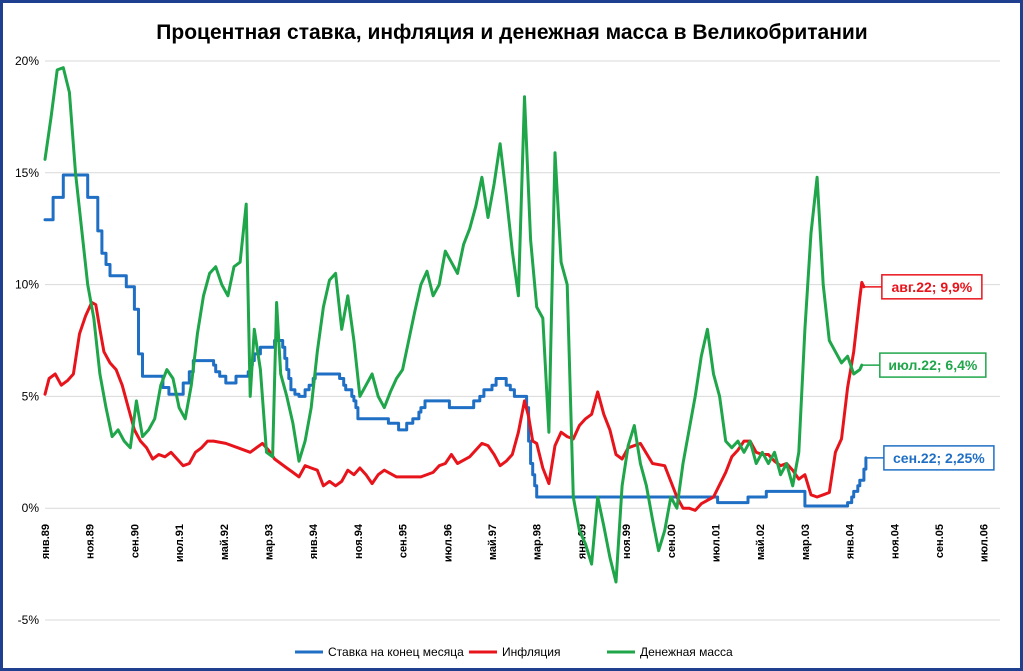 The height and width of the screenshot is (671, 1023). I want to click on annotation-label: авг.22; 9,9%, so click(931, 287).